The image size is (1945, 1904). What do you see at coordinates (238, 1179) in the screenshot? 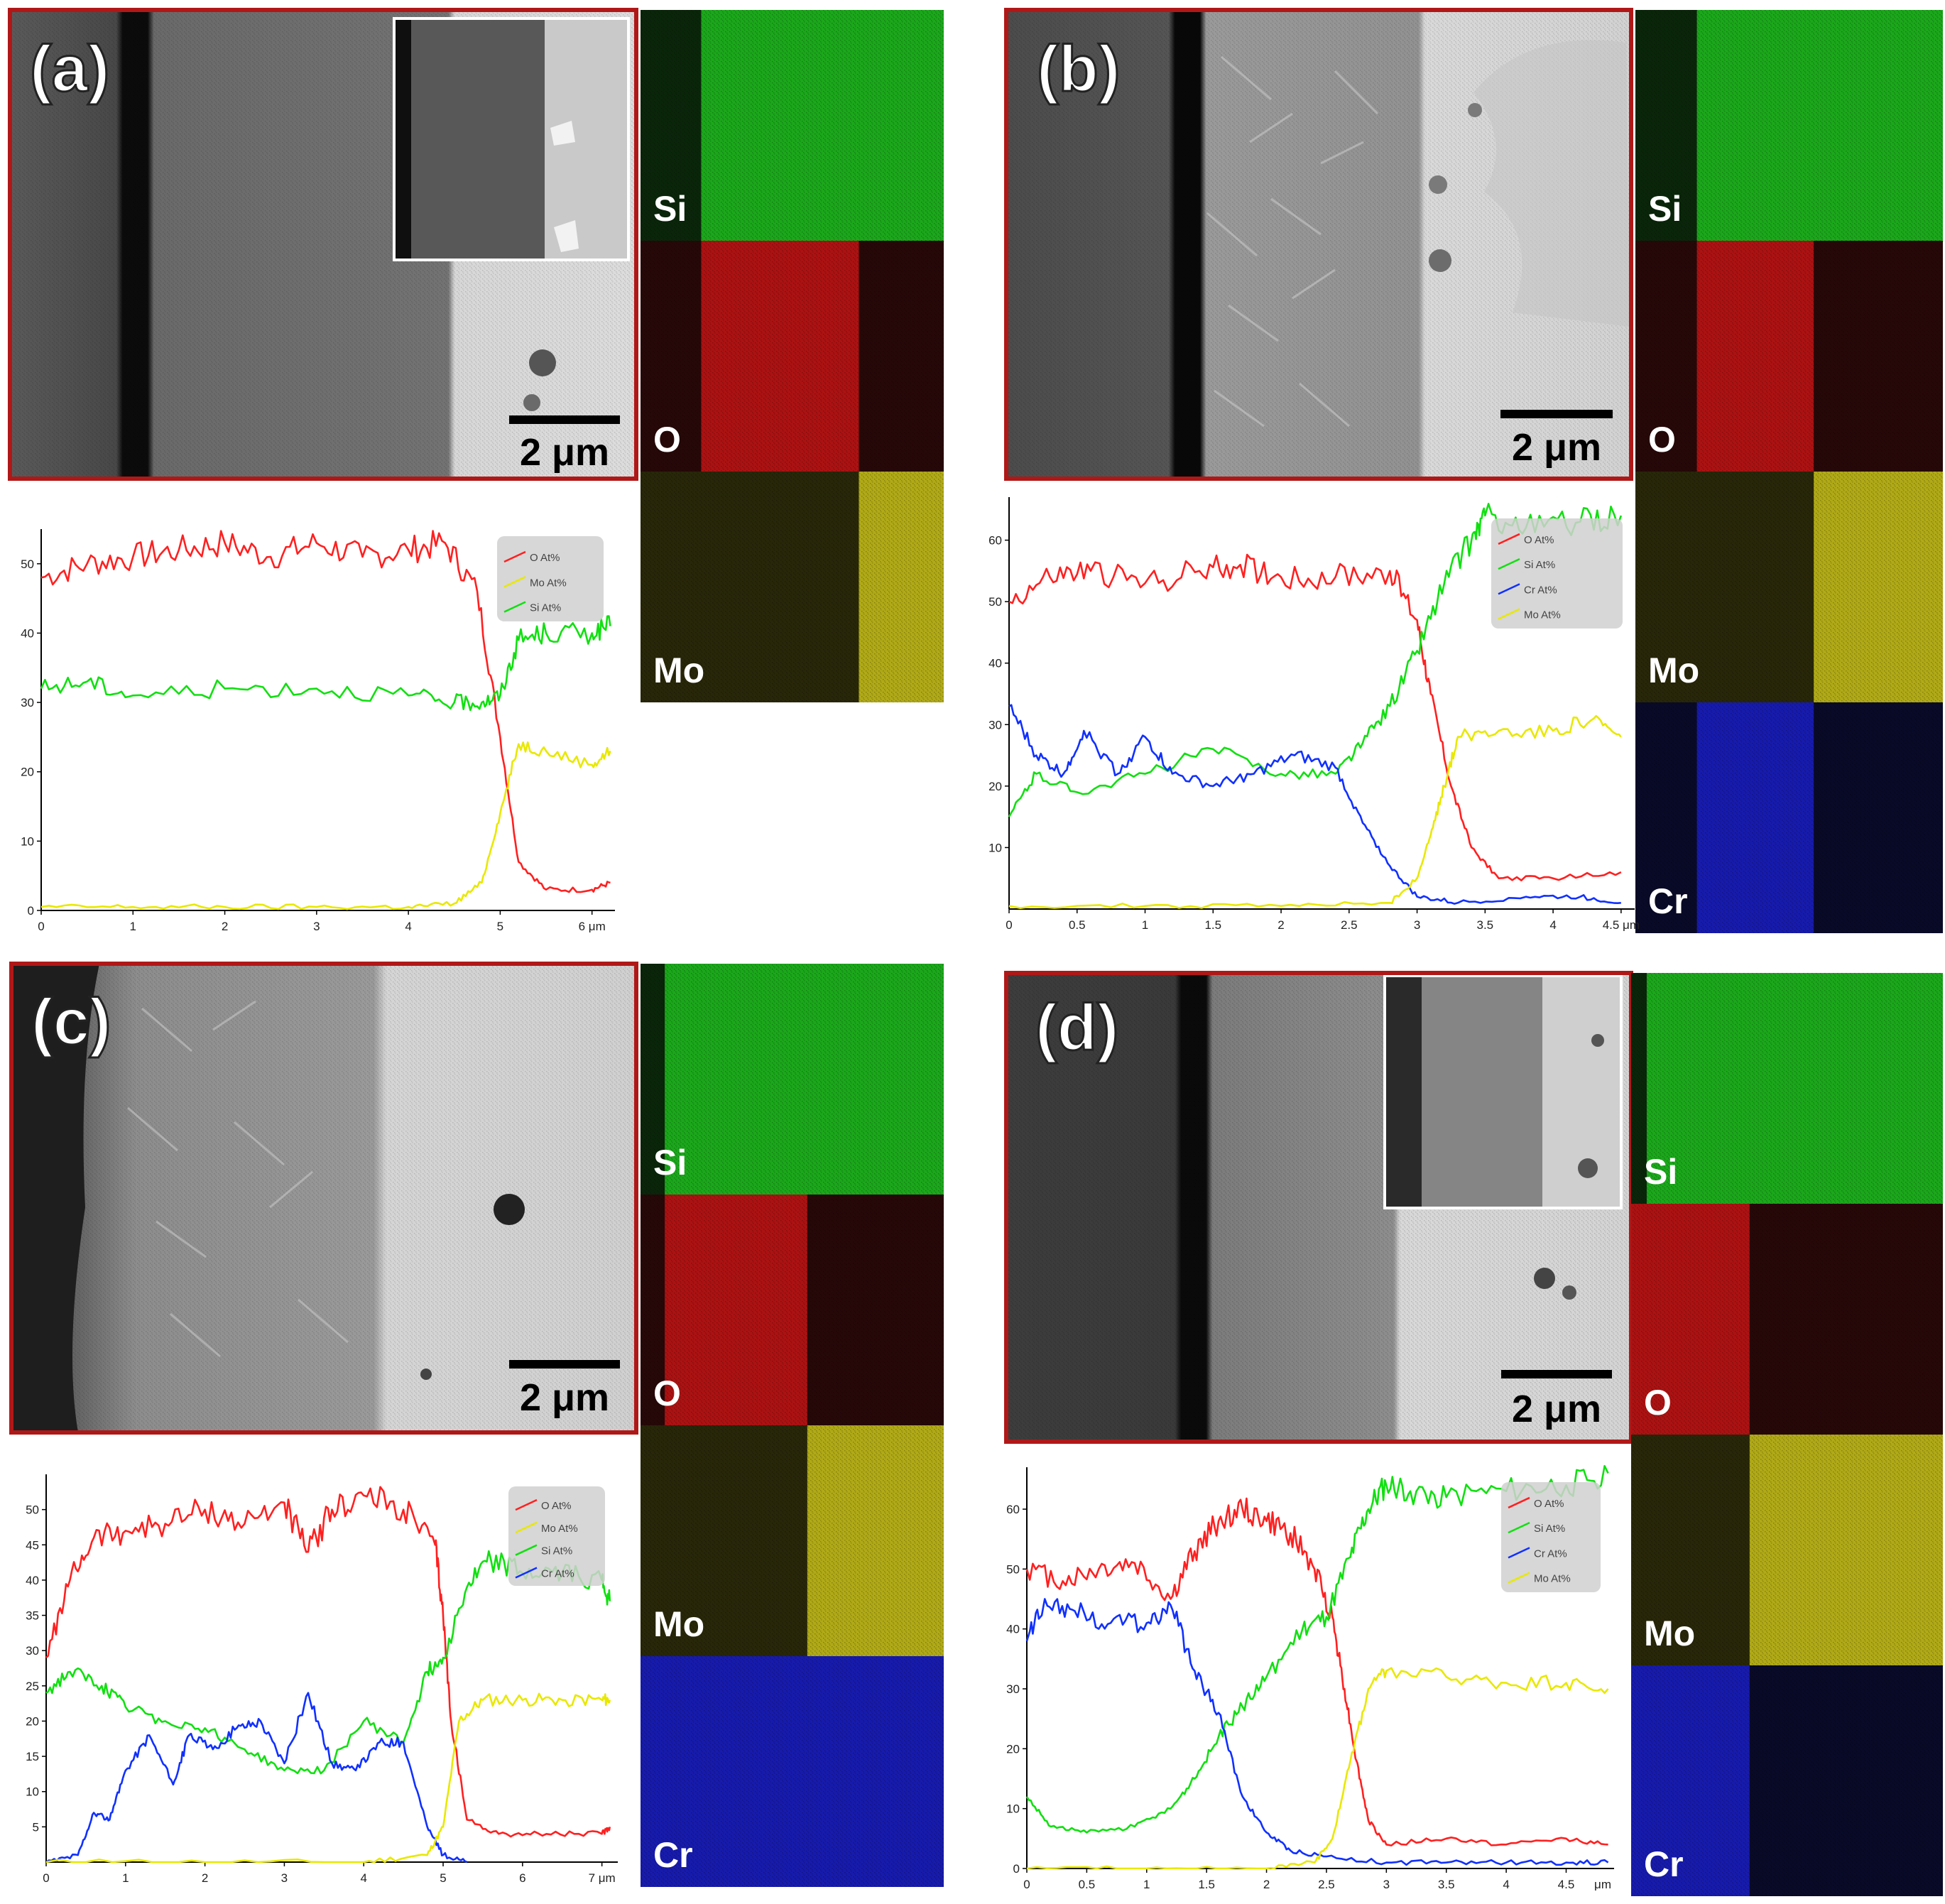
I see `panel-c-needle-texture` at bounding box center [238, 1179].